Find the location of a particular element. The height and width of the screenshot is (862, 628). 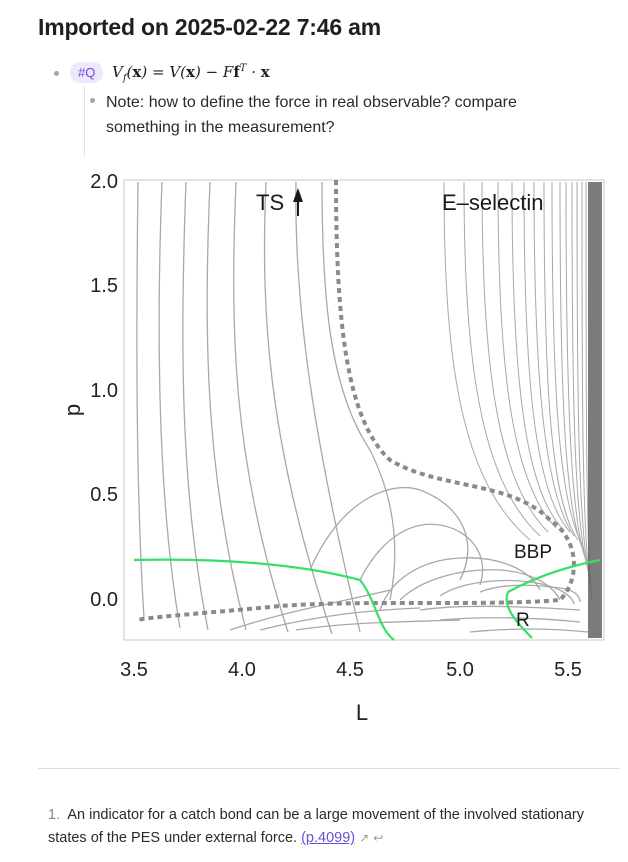

xtick-label: 5.0 is located at coordinates (460, 670).